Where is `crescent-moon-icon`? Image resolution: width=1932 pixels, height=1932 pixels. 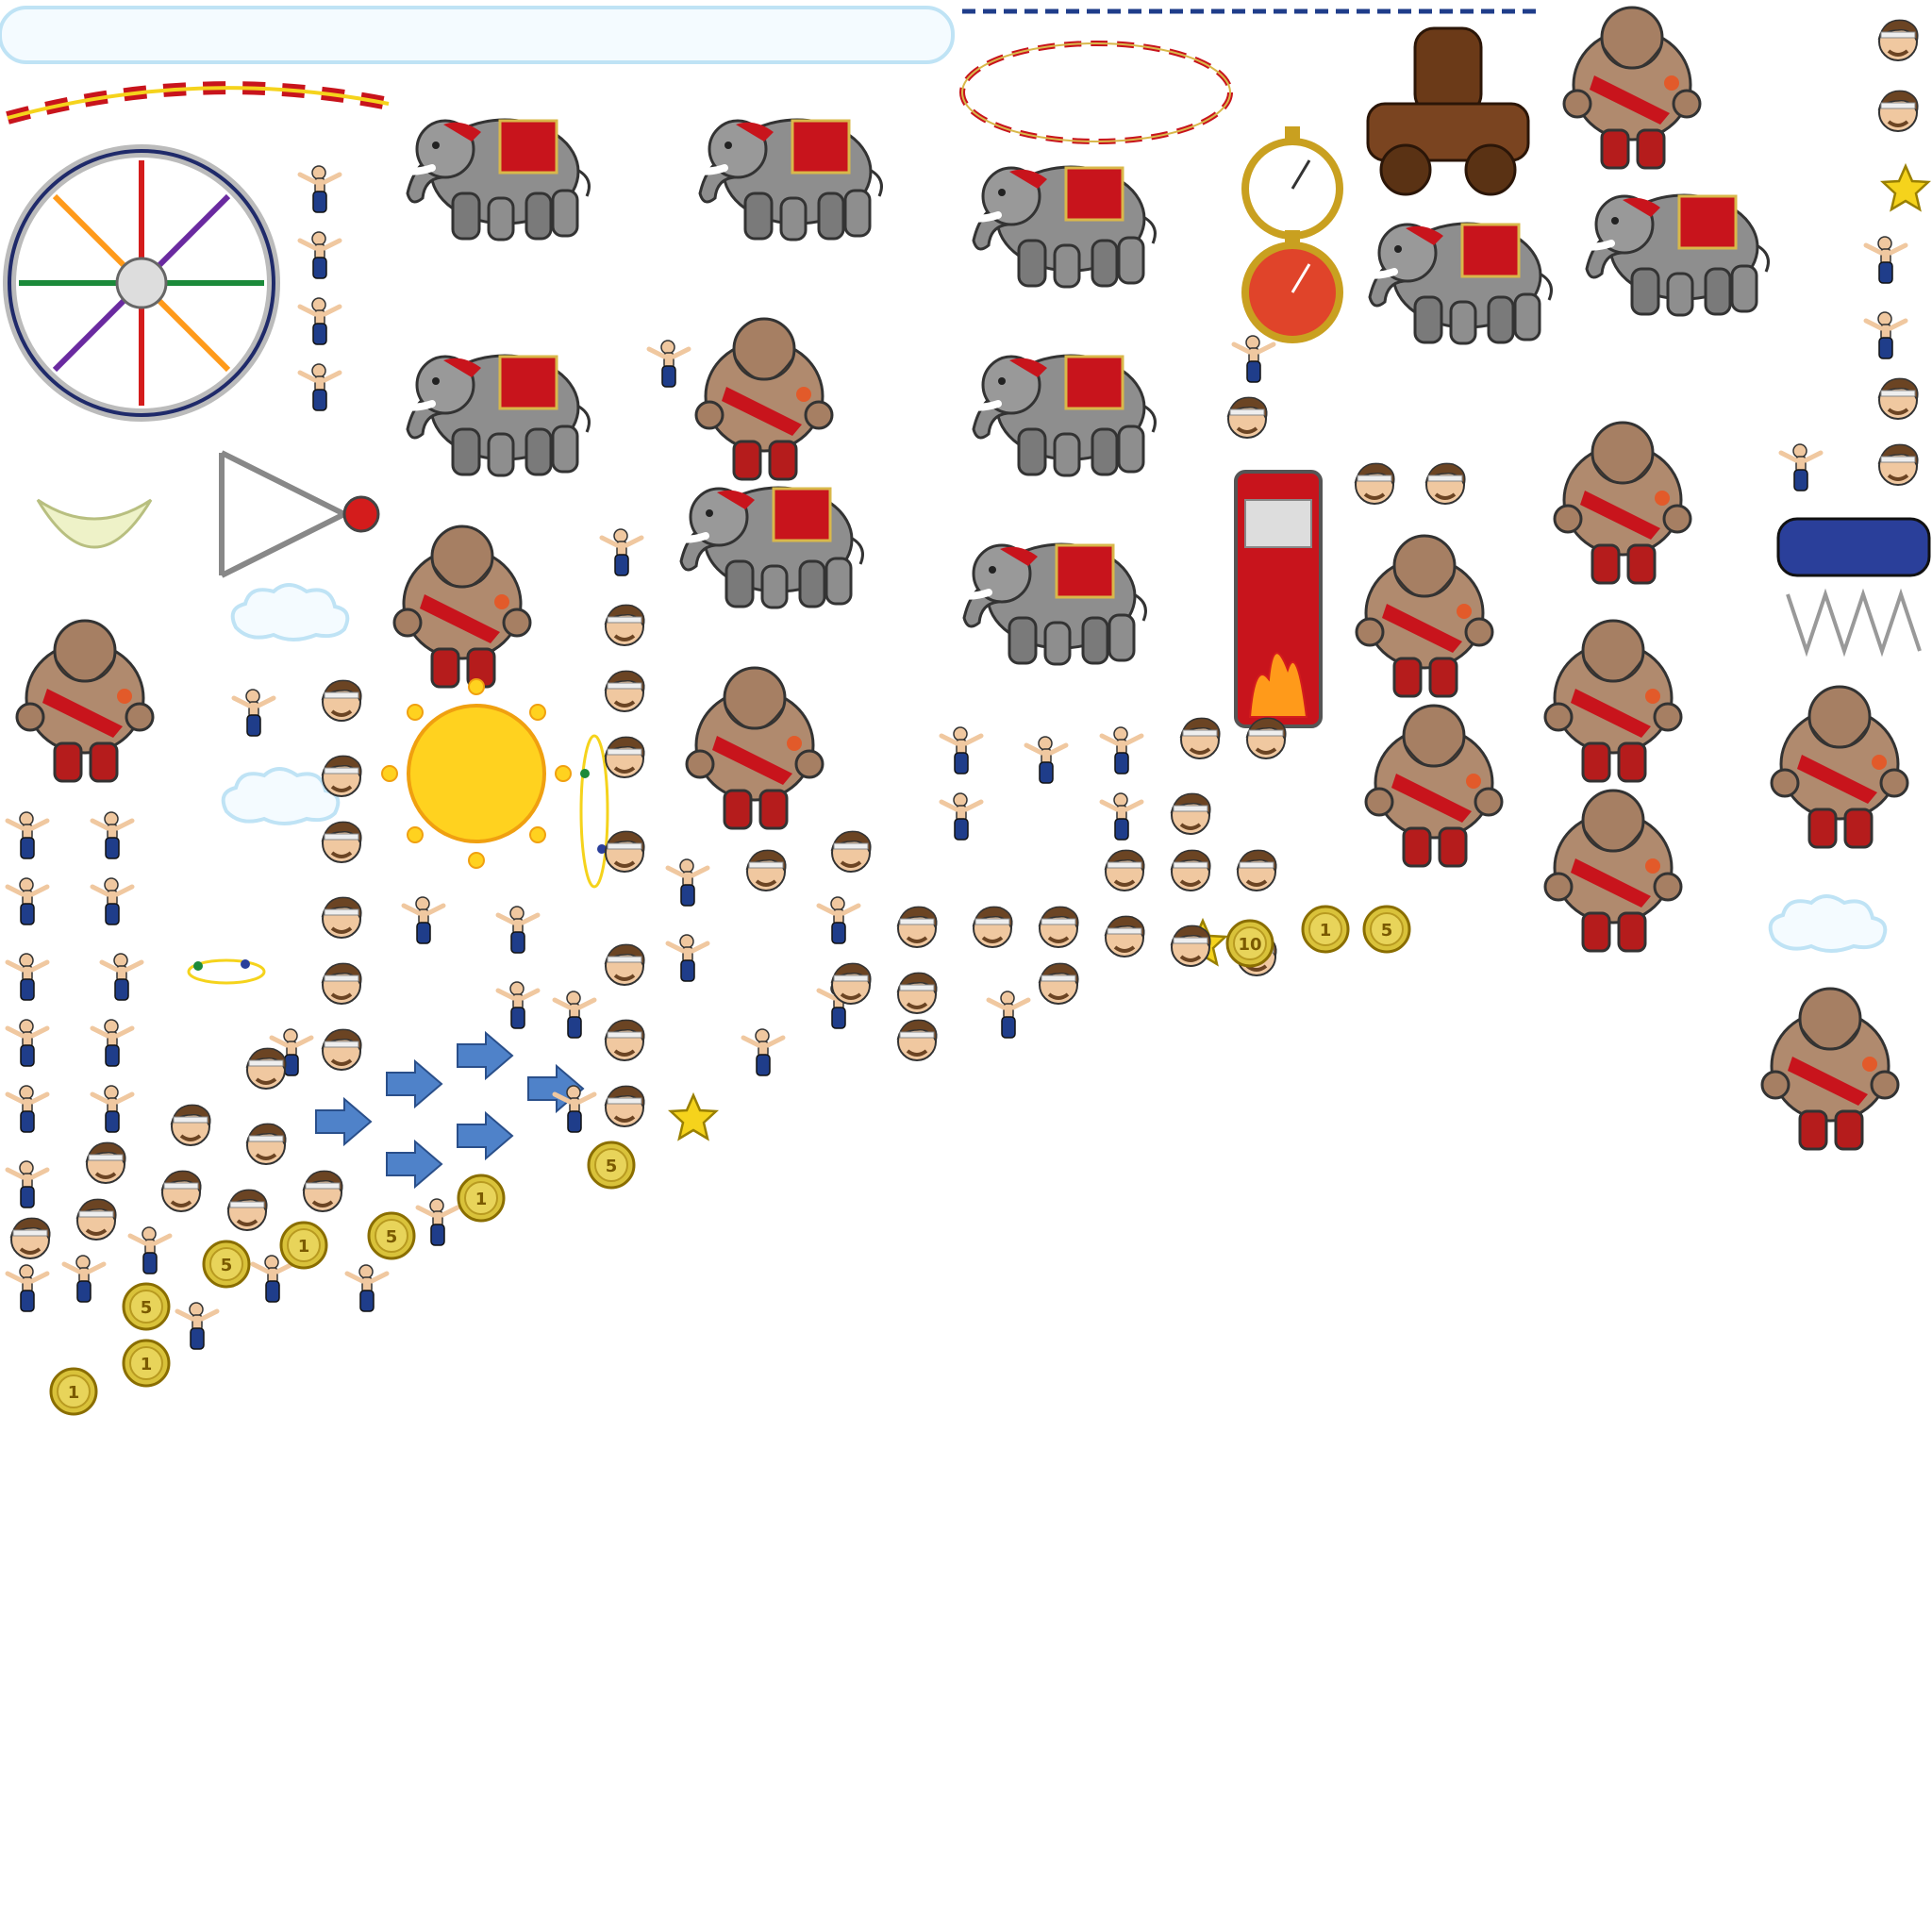 crescent-moon-icon is located at coordinates (94, 523).